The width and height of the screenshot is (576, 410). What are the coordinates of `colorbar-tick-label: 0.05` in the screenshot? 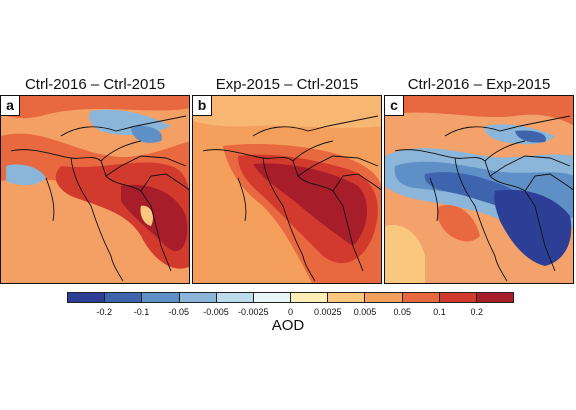 It's located at (402, 312).